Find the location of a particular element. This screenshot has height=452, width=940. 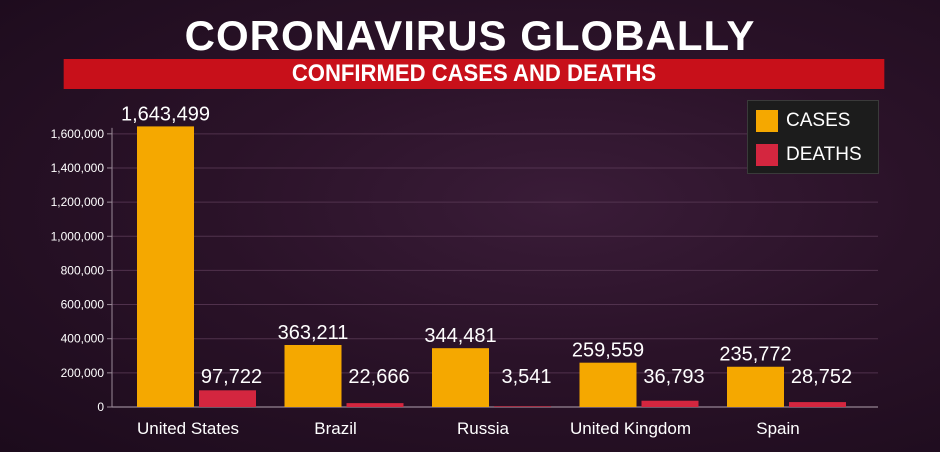

legend-swatch-deaths is located at coordinates (767, 155).